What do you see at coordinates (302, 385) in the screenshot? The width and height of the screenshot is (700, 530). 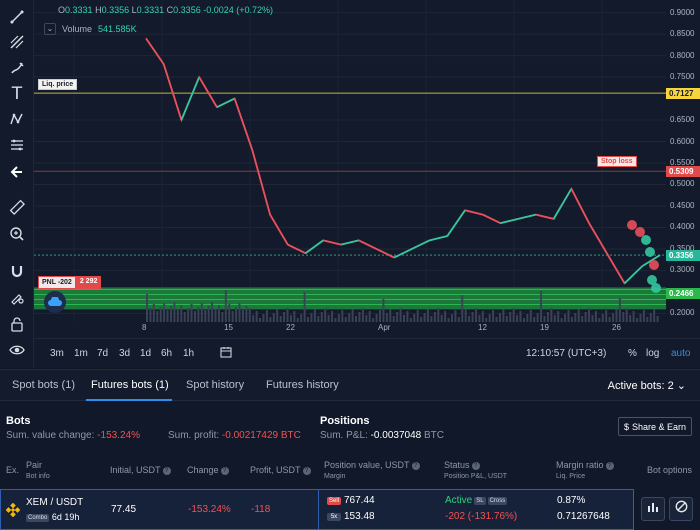 I see `tab-futures-history: Futures history` at bounding box center [302, 385].